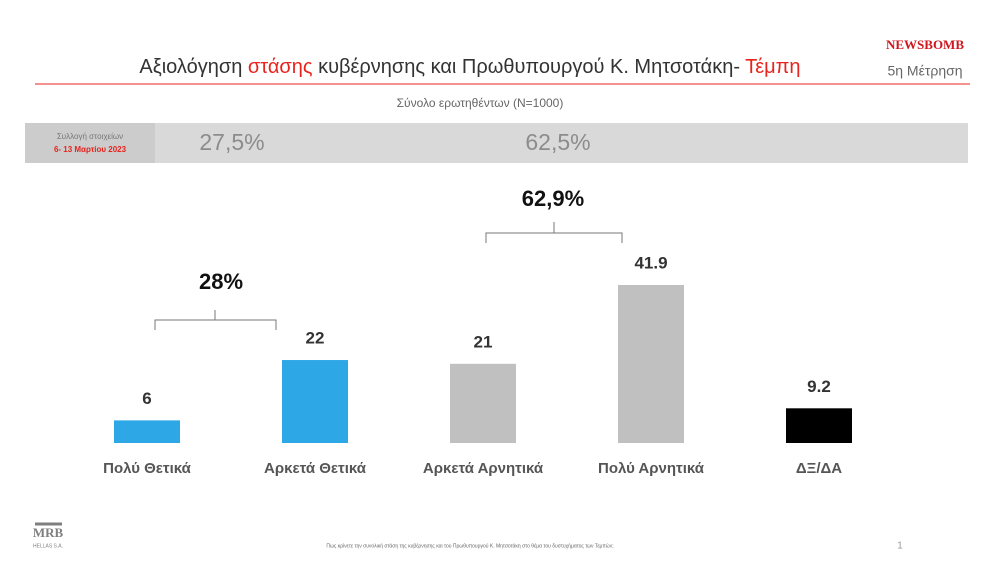 The height and width of the screenshot is (586, 1003). What do you see at coordinates (900, 546) in the screenshot?
I see `page-number: 1` at bounding box center [900, 546].